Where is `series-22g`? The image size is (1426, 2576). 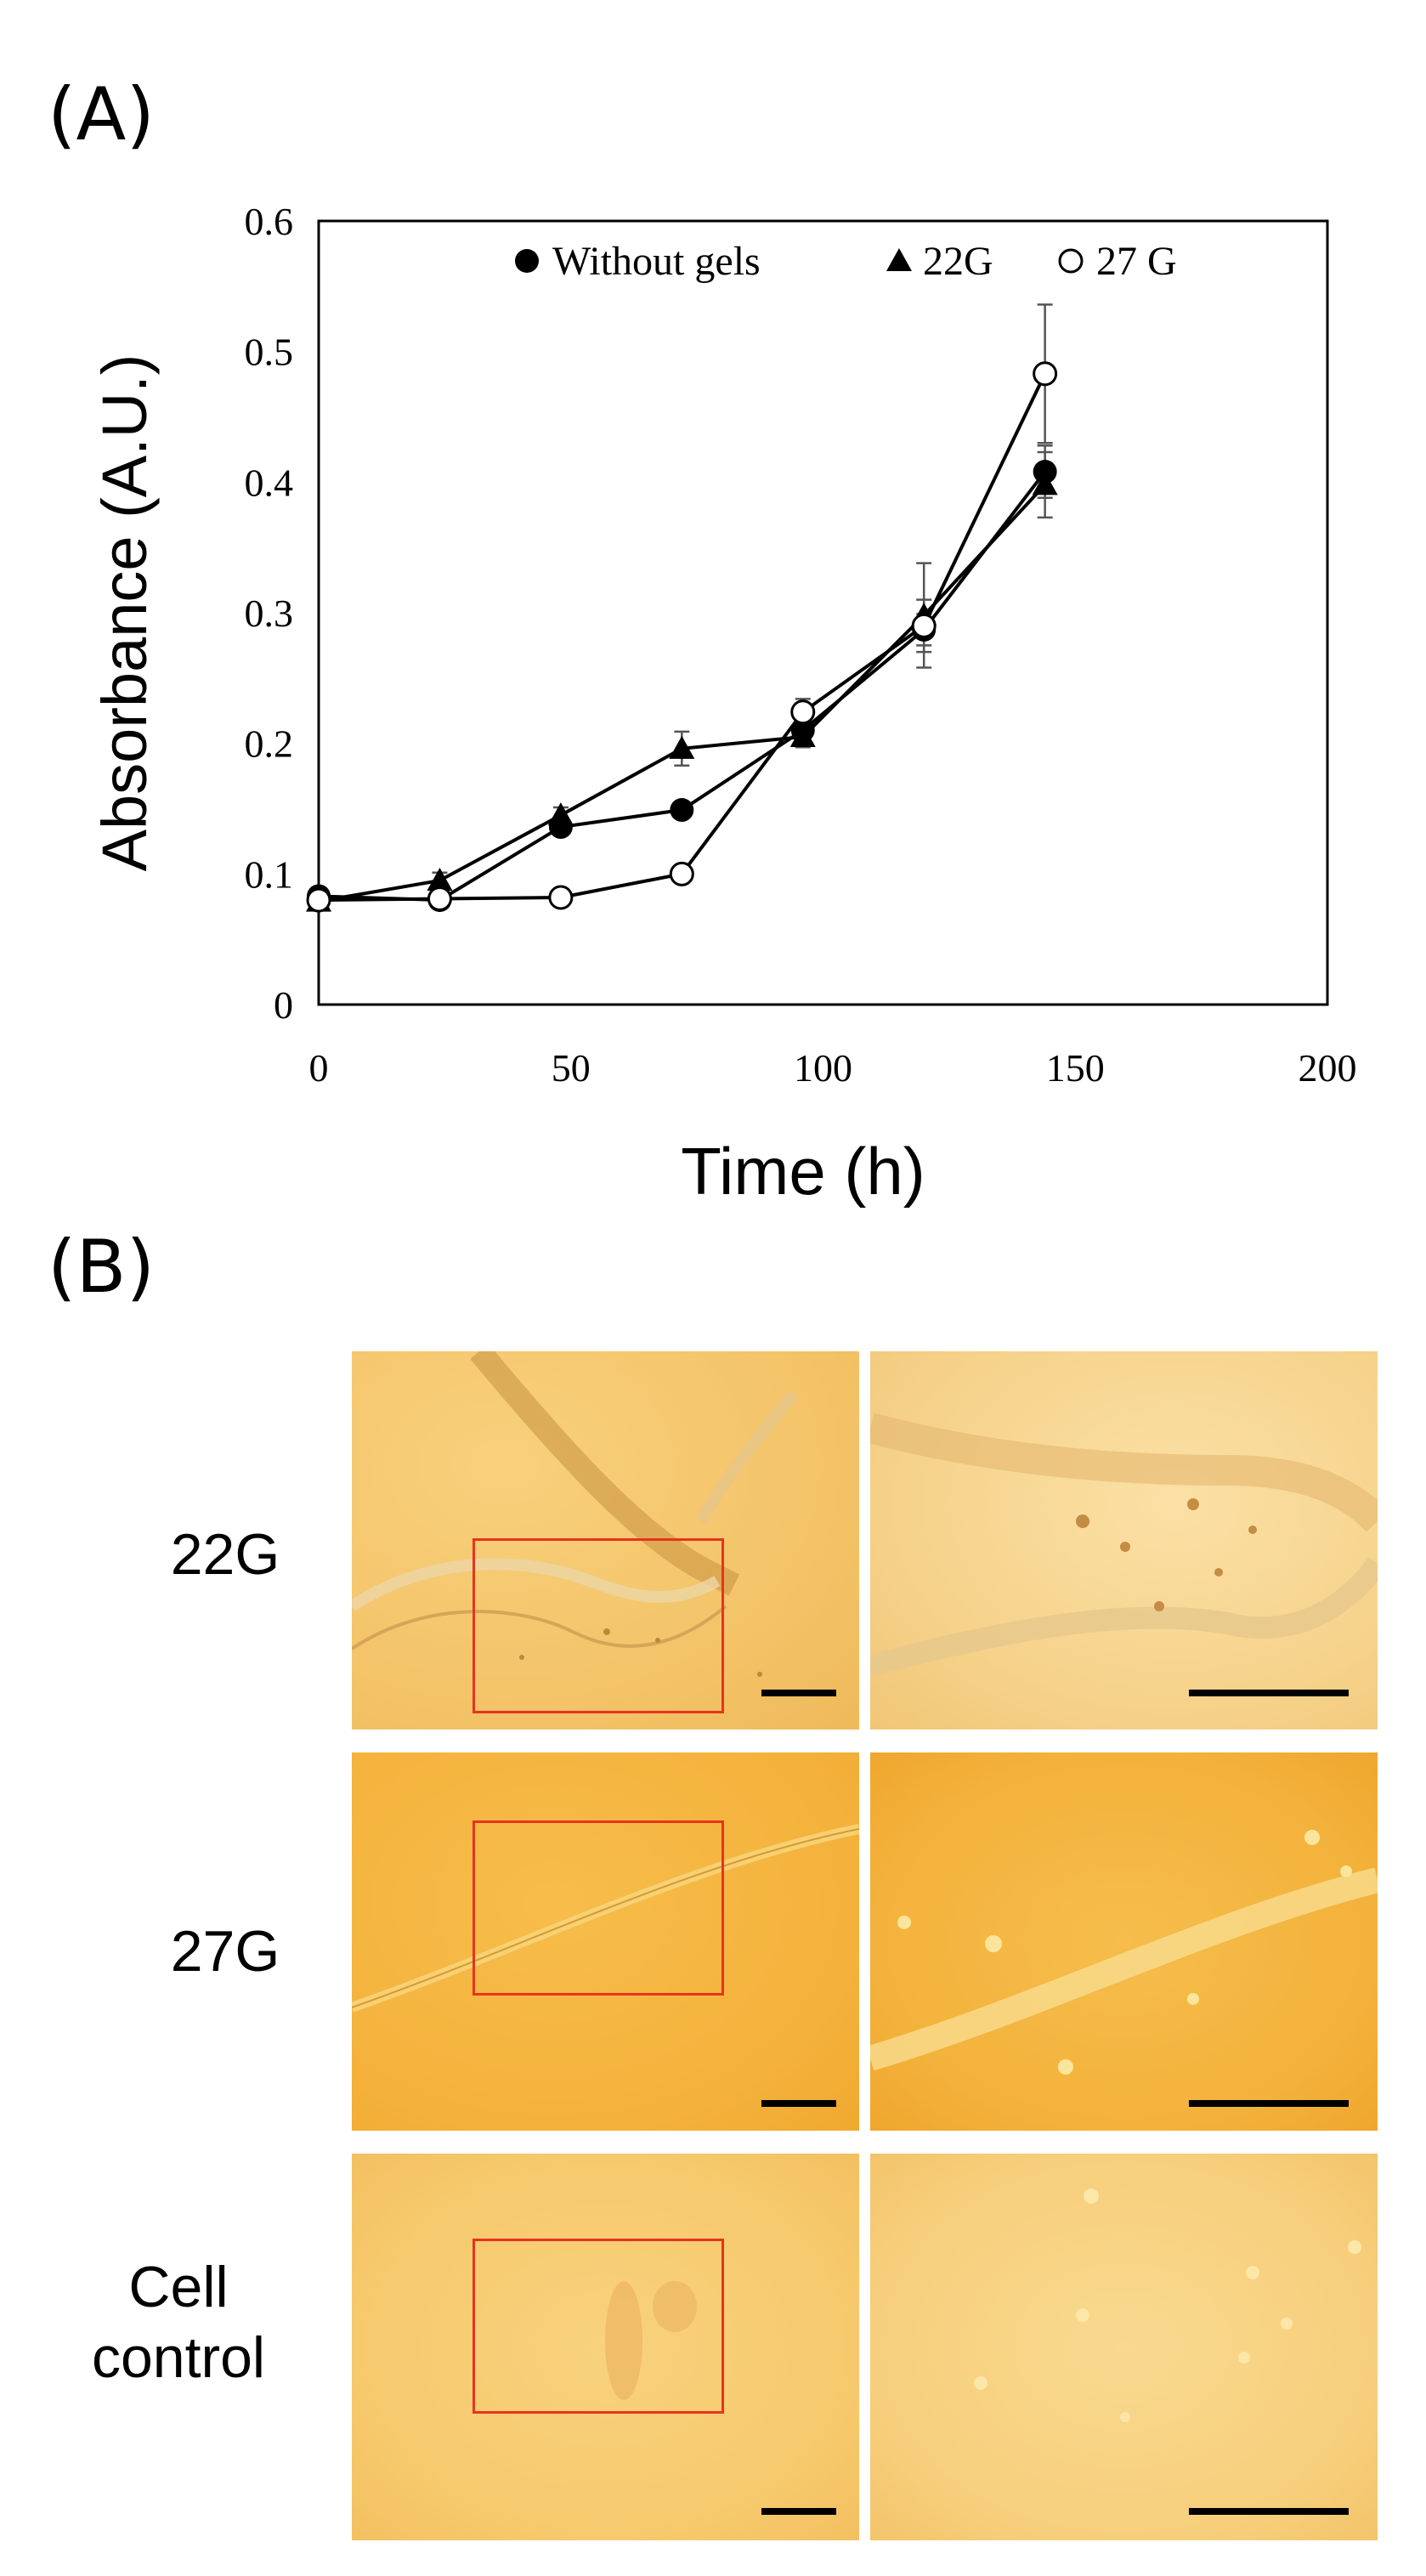 series-22g is located at coordinates (682, 679).